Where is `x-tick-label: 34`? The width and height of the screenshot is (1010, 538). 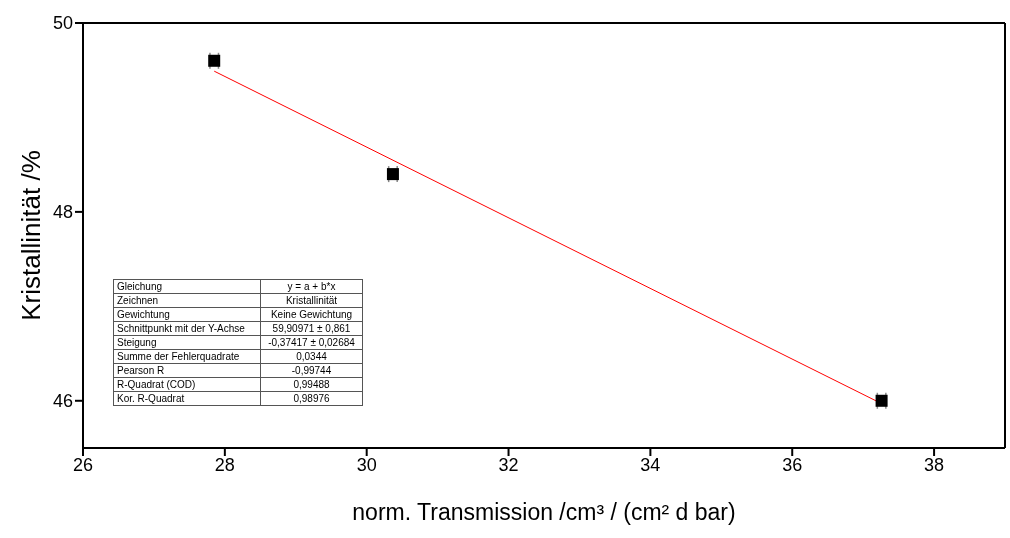
x-tick-label: 34 is located at coordinates (650, 464).